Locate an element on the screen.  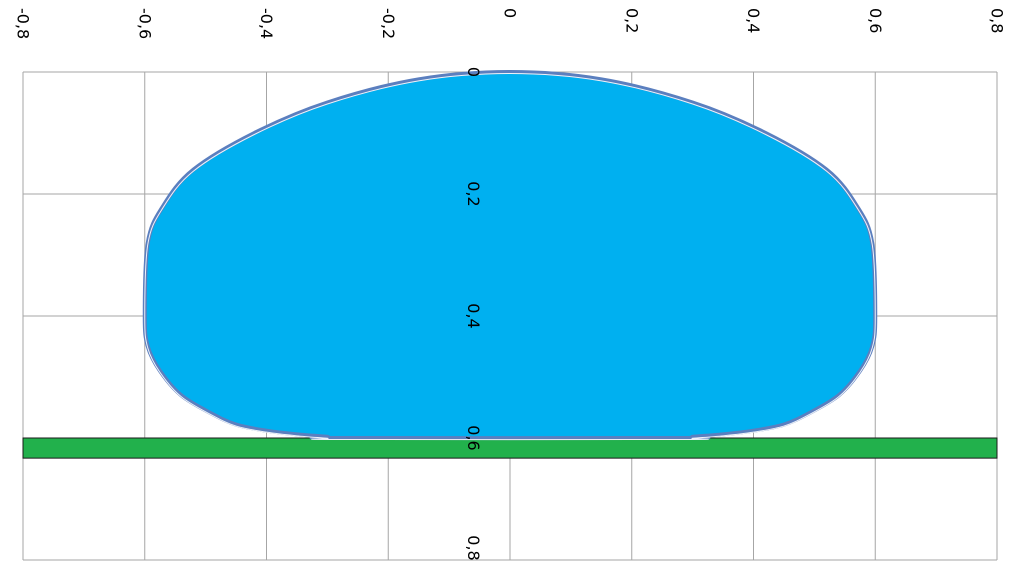
y-tick-label: 0 is located at coordinates (473, 72).